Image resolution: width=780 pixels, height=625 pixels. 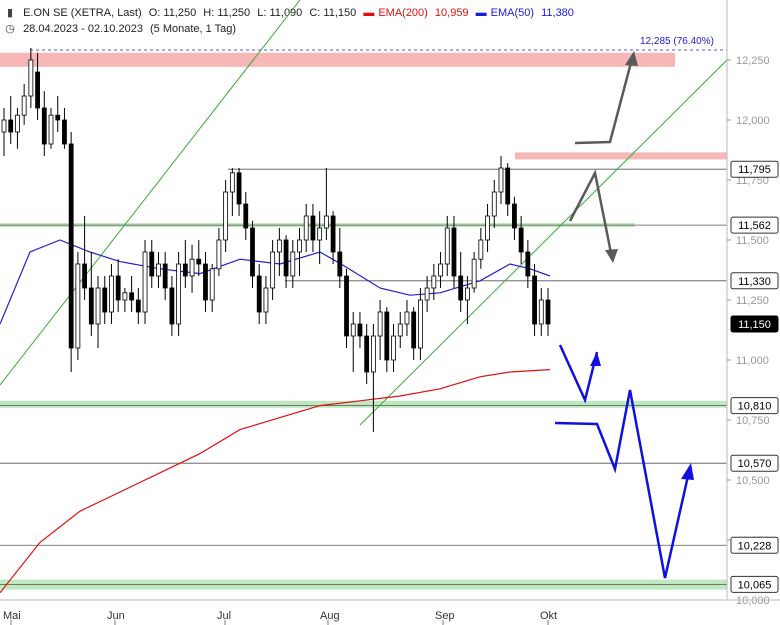 What do you see at coordinates (172, 13) in the screenshot?
I see `open-value: O: 11,250` at bounding box center [172, 13].